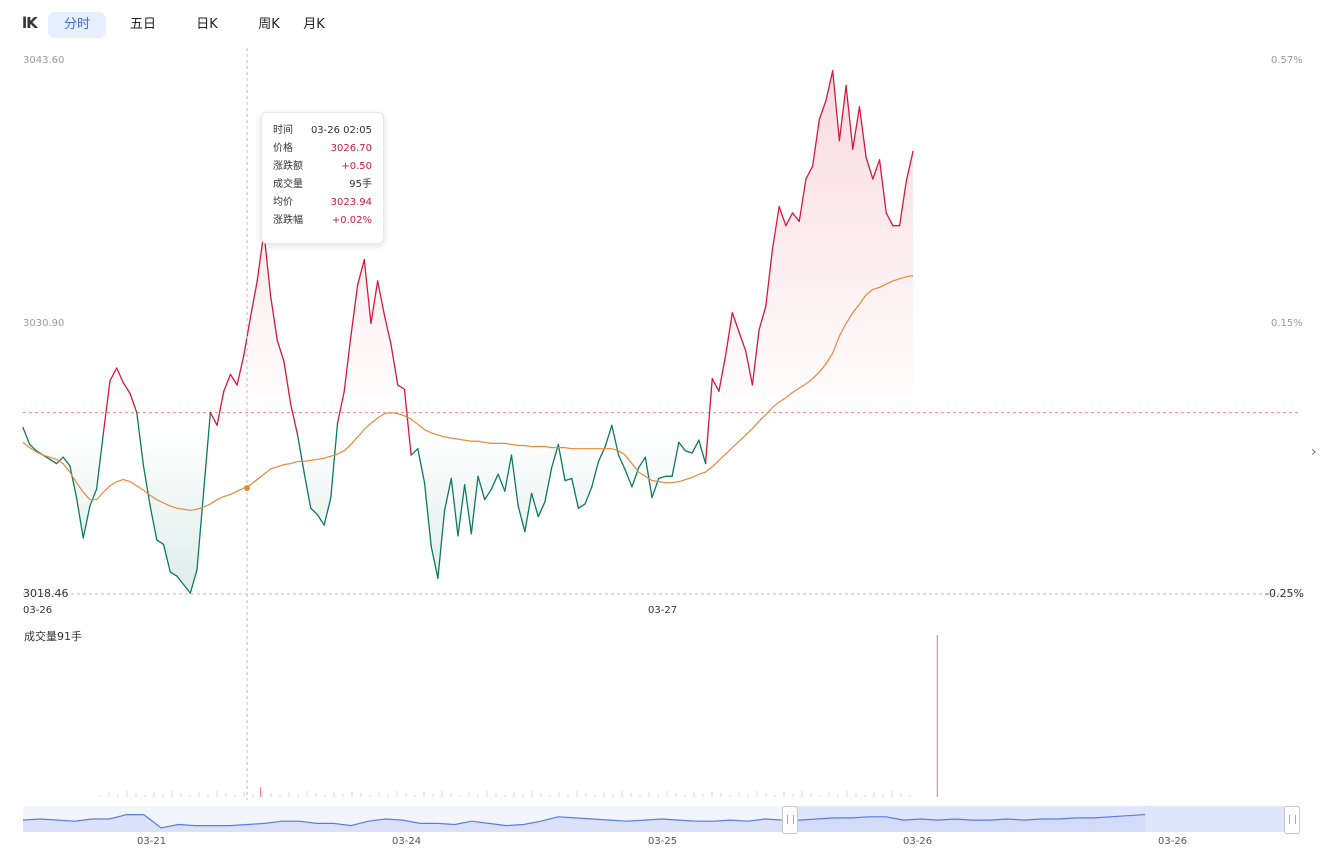 The height and width of the screenshot is (861, 1321). I want to click on tooltip-row-volume: 成交量 95手, so click(322, 185).